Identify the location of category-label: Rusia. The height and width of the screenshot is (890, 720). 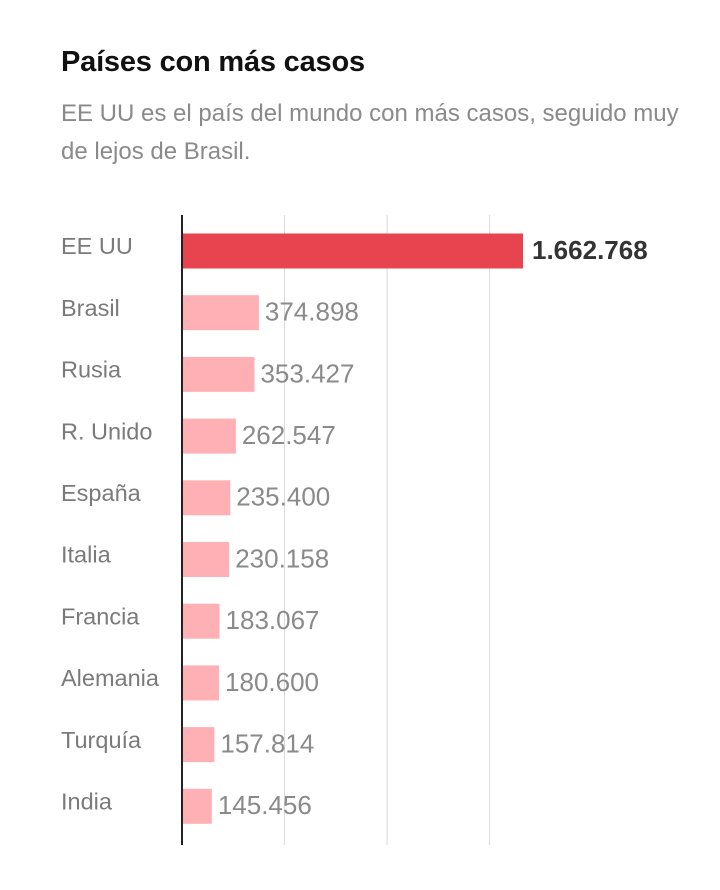
(91, 370).